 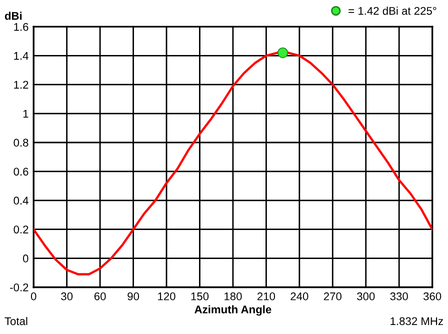 I want to click on y-axis-title: dBi, so click(x=13, y=16).